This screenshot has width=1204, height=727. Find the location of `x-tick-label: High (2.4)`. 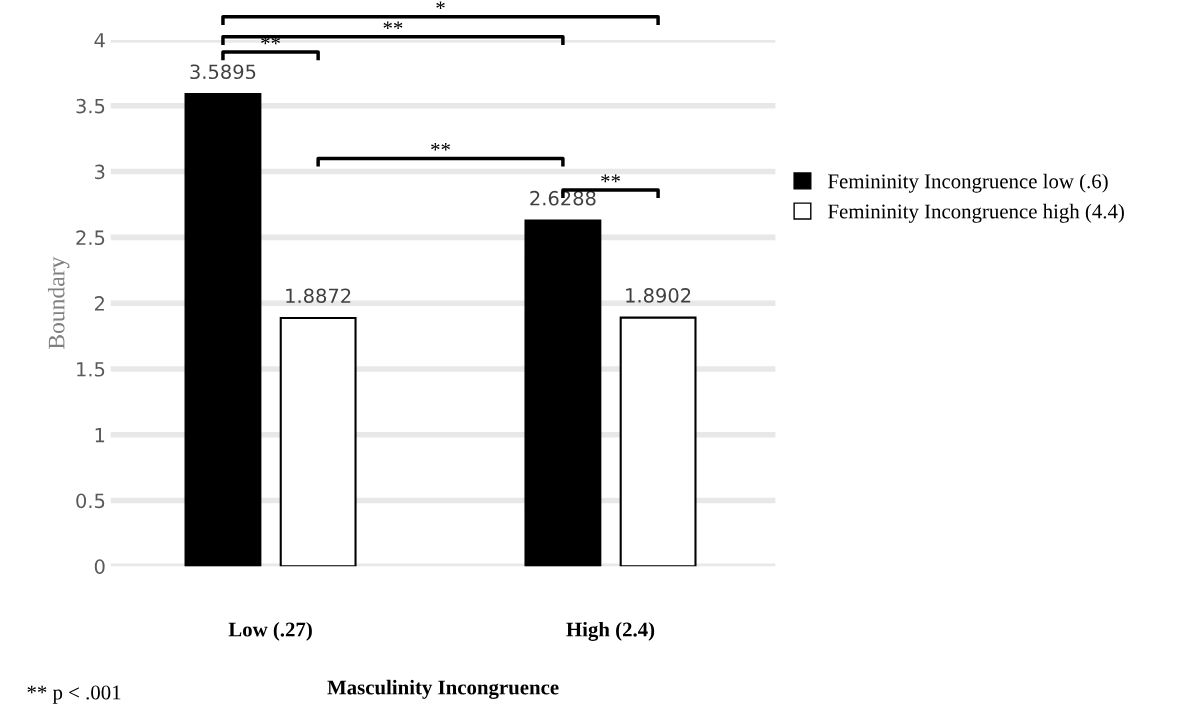

x-tick-label: High (2.4) is located at coordinates (610, 631).